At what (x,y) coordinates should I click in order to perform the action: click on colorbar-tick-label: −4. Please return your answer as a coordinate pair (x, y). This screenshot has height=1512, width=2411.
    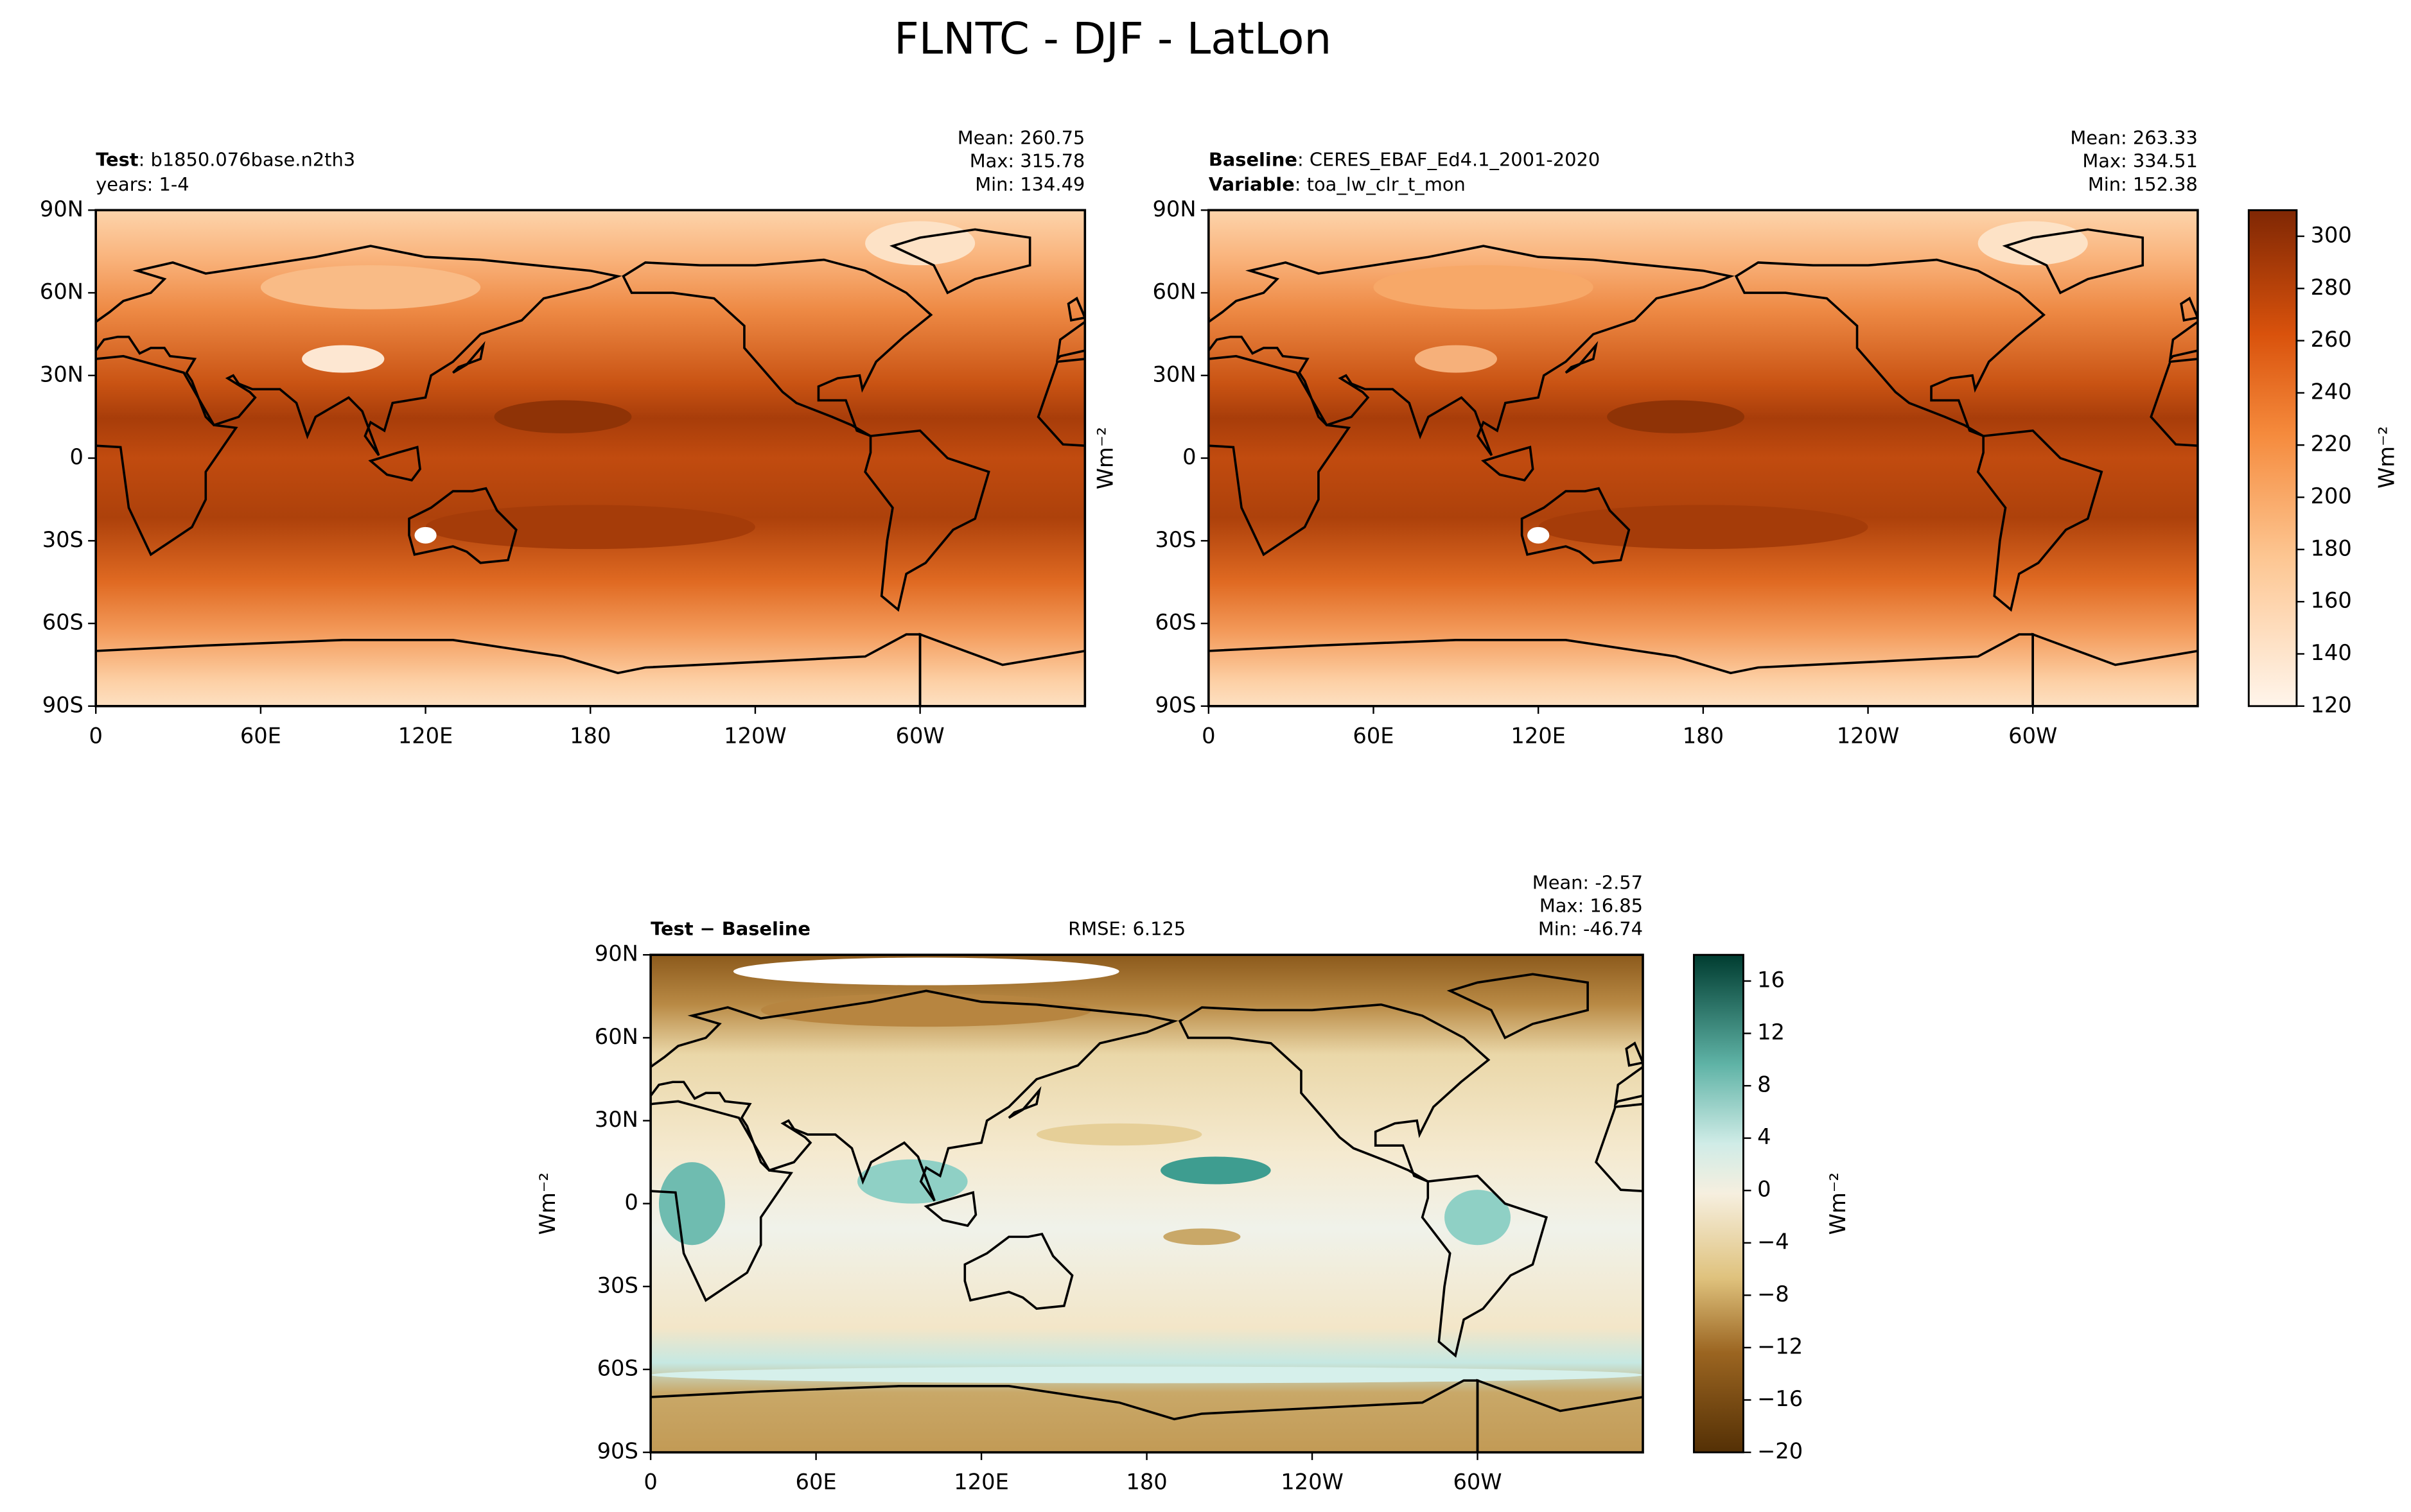
    Looking at the image, I should click on (1773, 1241).